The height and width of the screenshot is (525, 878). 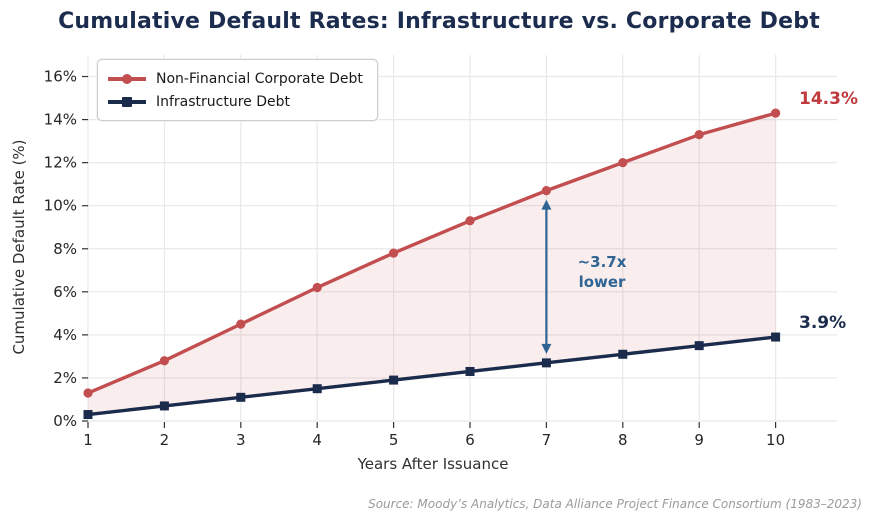 I want to click on y-tick-label: 0%, so click(x=65, y=421).